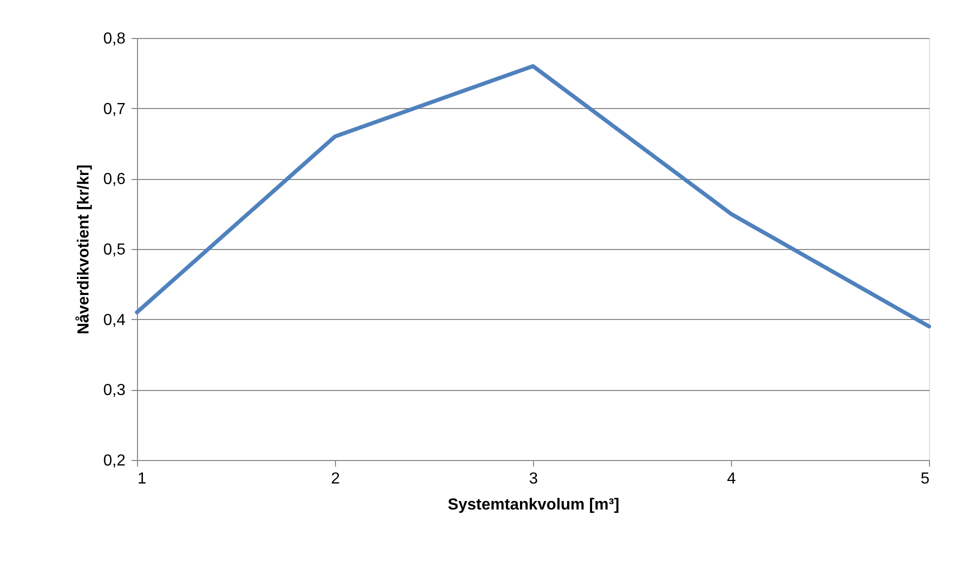 The width and height of the screenshot is (956, 579). What do you see at coordinates (114, 179) in the screenshot?
I see `y-tick-label: 0,6` at bounding box center [114, 179].